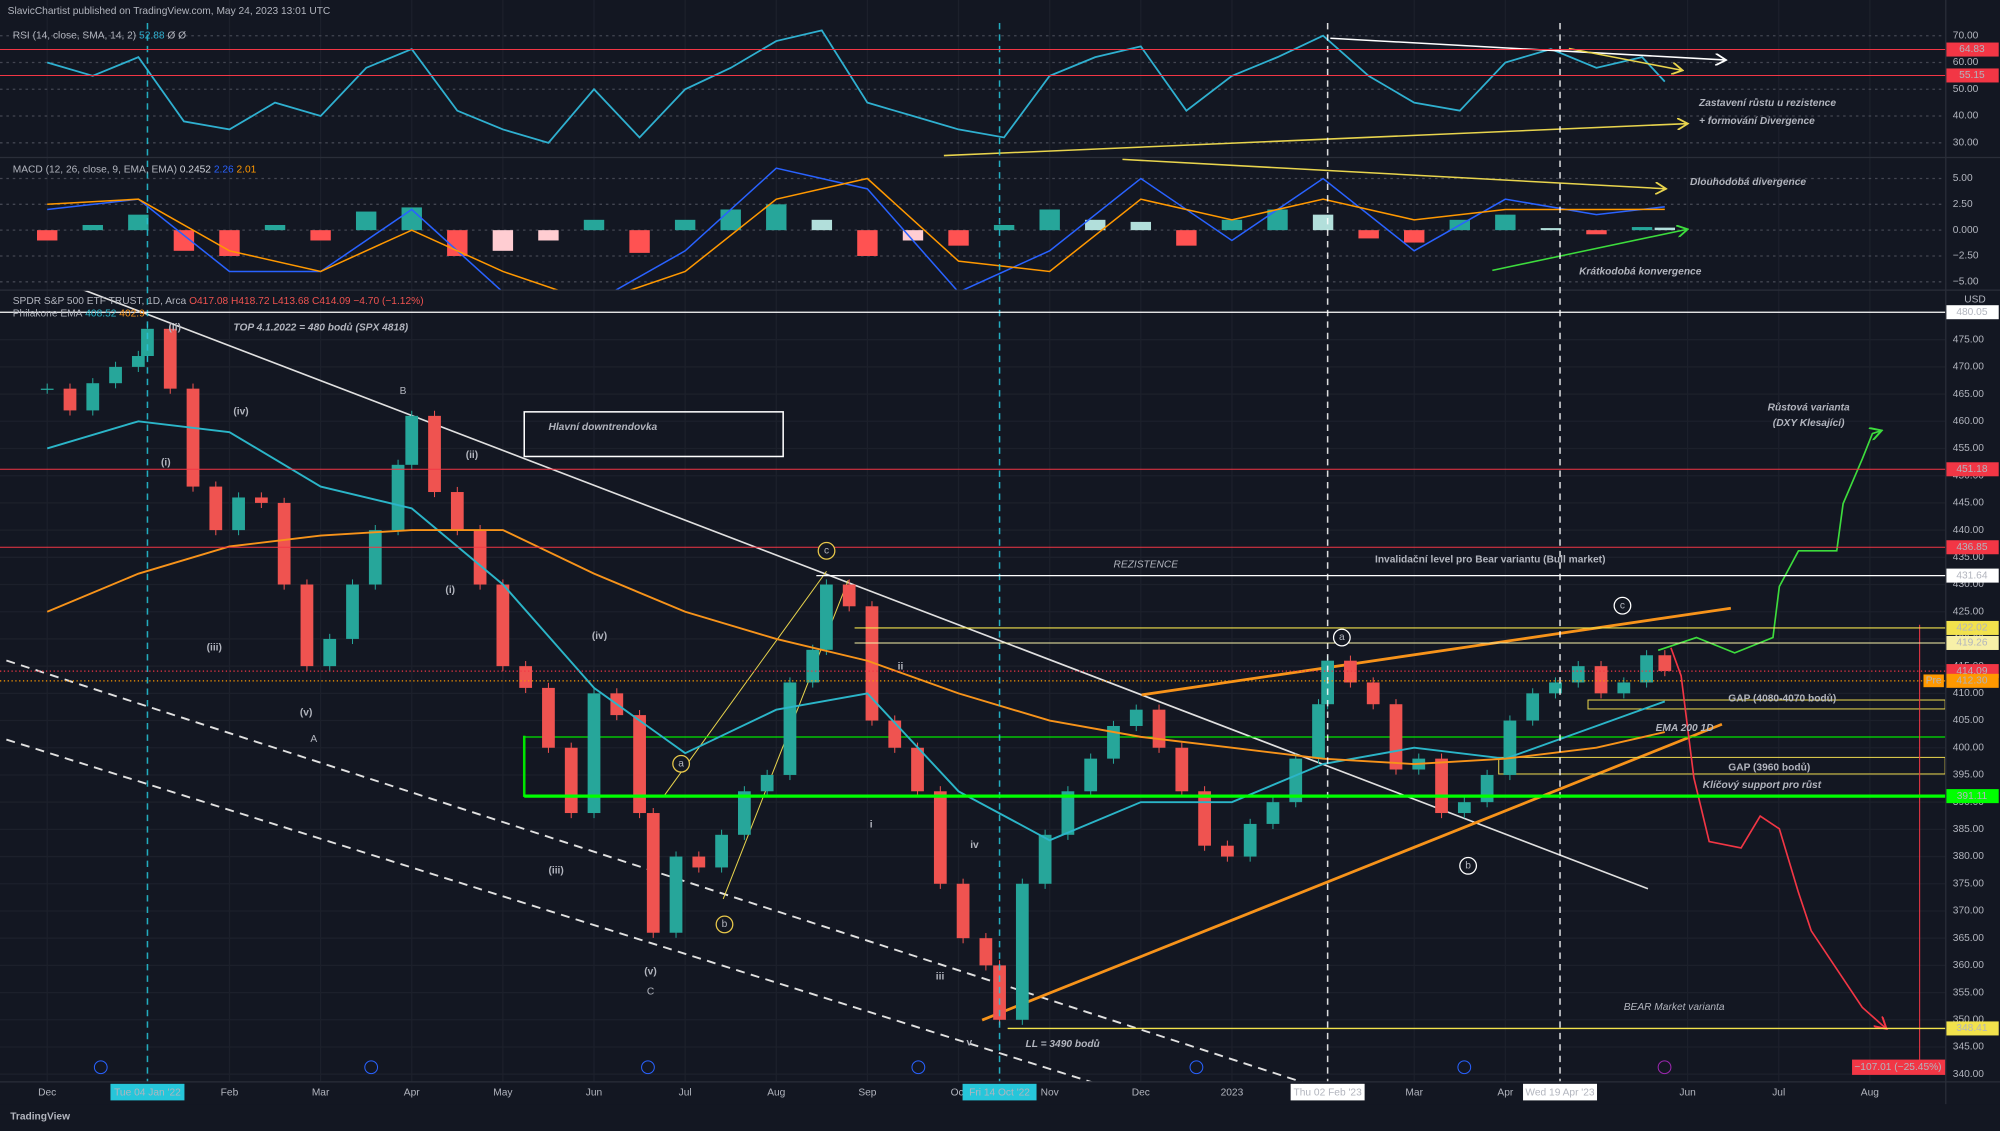 This screenshot has height=1131, width=2000. What do you see at coordinates (1968, 503) in the screenshot?
I see `y-tick-label: 445.00` at bounding box center [1968, 503].